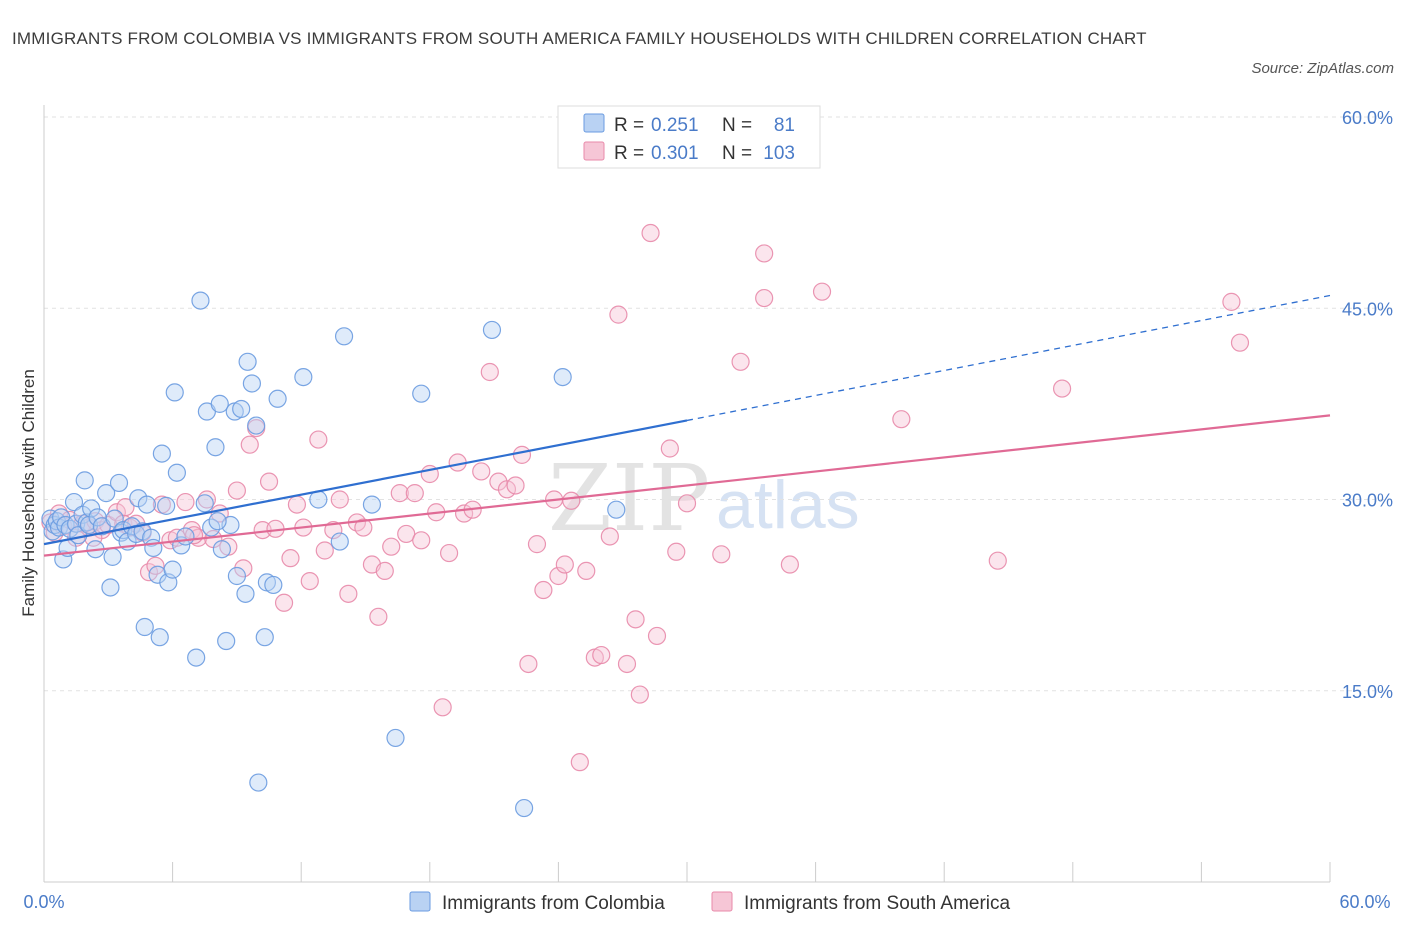 The width and height of the screenshot is (1406, 930). Describe the element at coordinates (594, 151) in the screenshot. I see `legend-swatch-south-america` at that location.